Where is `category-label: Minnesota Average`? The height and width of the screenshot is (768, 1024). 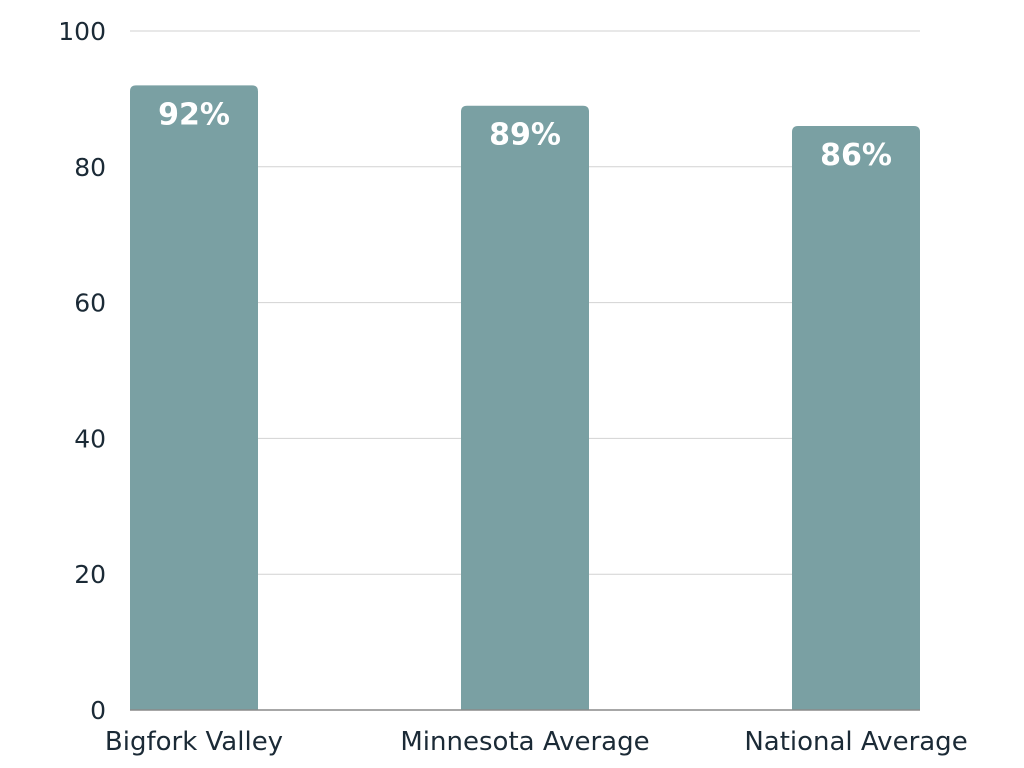 category-label: Minnesota Average is located at coordinates (524, 742).